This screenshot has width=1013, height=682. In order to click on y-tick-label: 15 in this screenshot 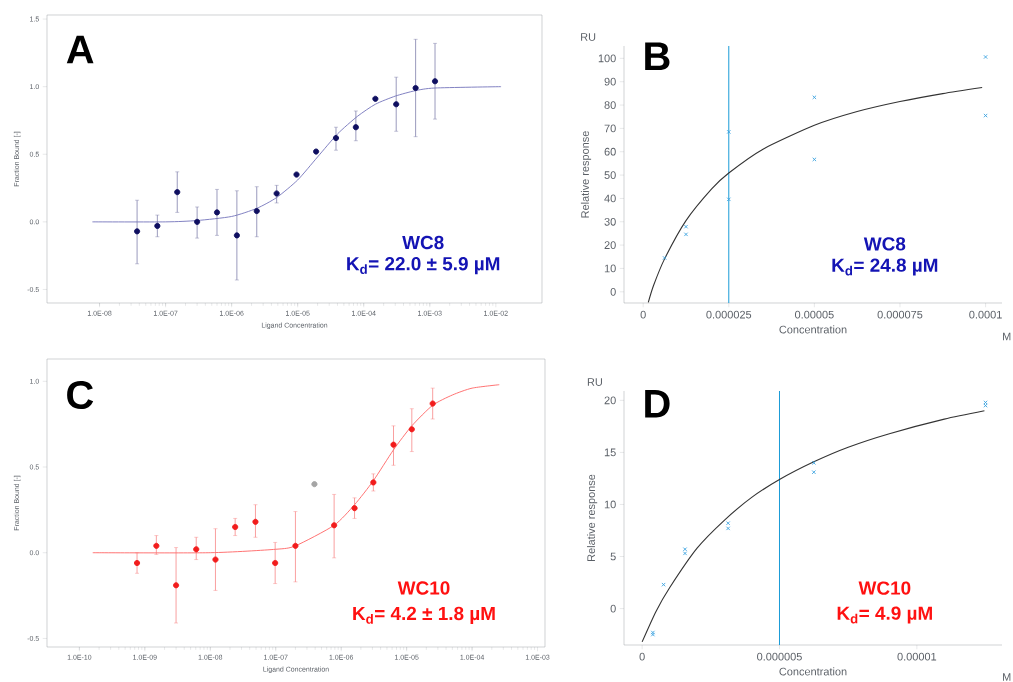, I will do `click(610, 452)`.